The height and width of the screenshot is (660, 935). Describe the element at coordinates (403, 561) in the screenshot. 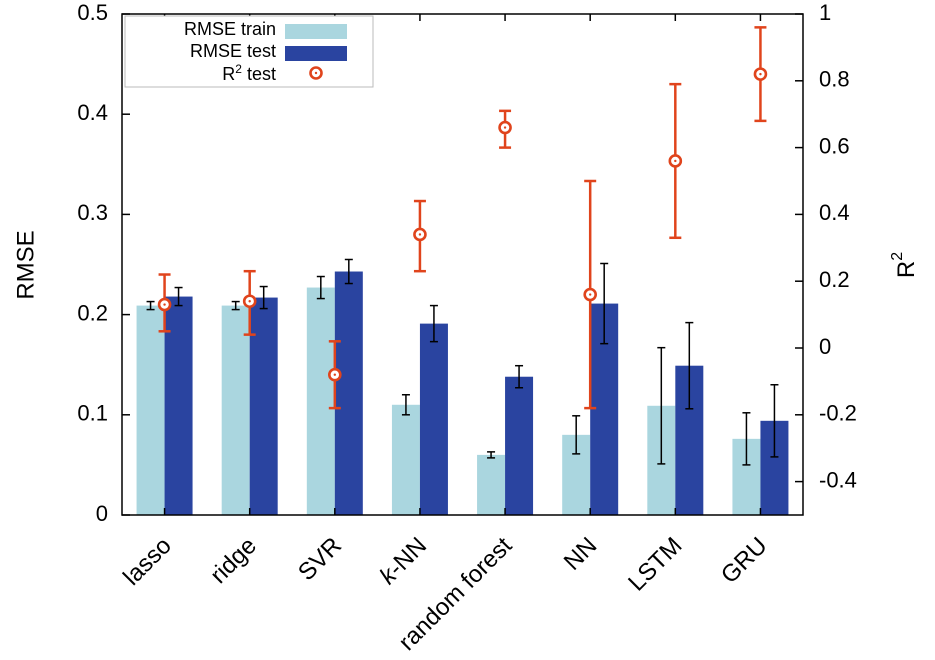

I see `x-tick-label: k-NN` at that location.